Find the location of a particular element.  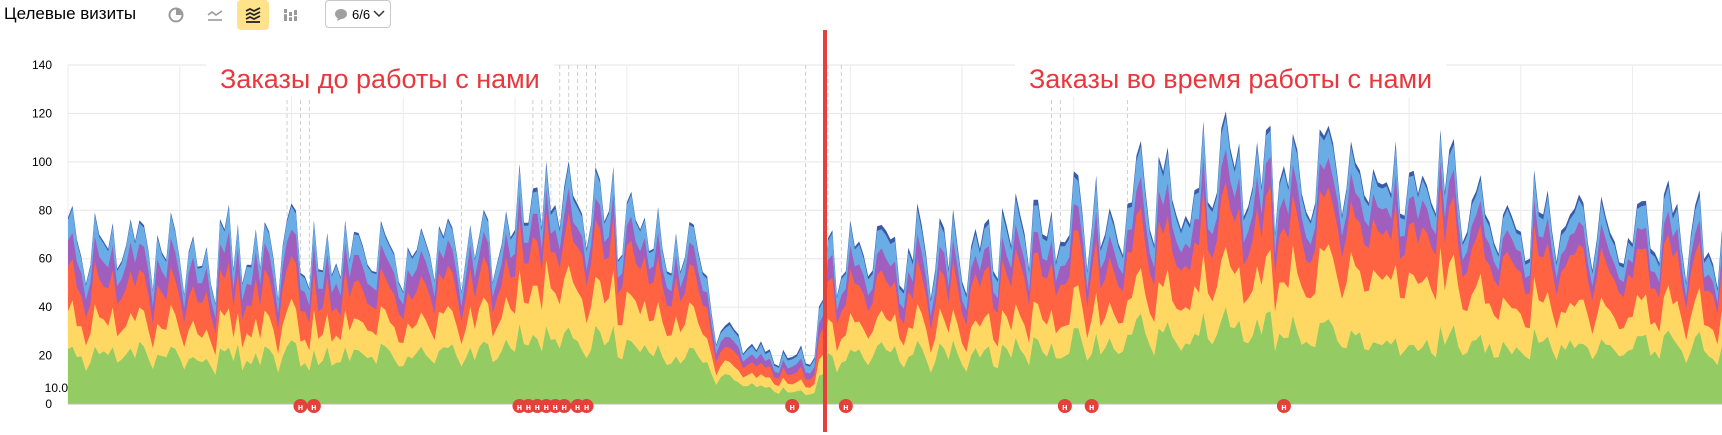

speech-bubble-icon is located at coordinates (341, 15).